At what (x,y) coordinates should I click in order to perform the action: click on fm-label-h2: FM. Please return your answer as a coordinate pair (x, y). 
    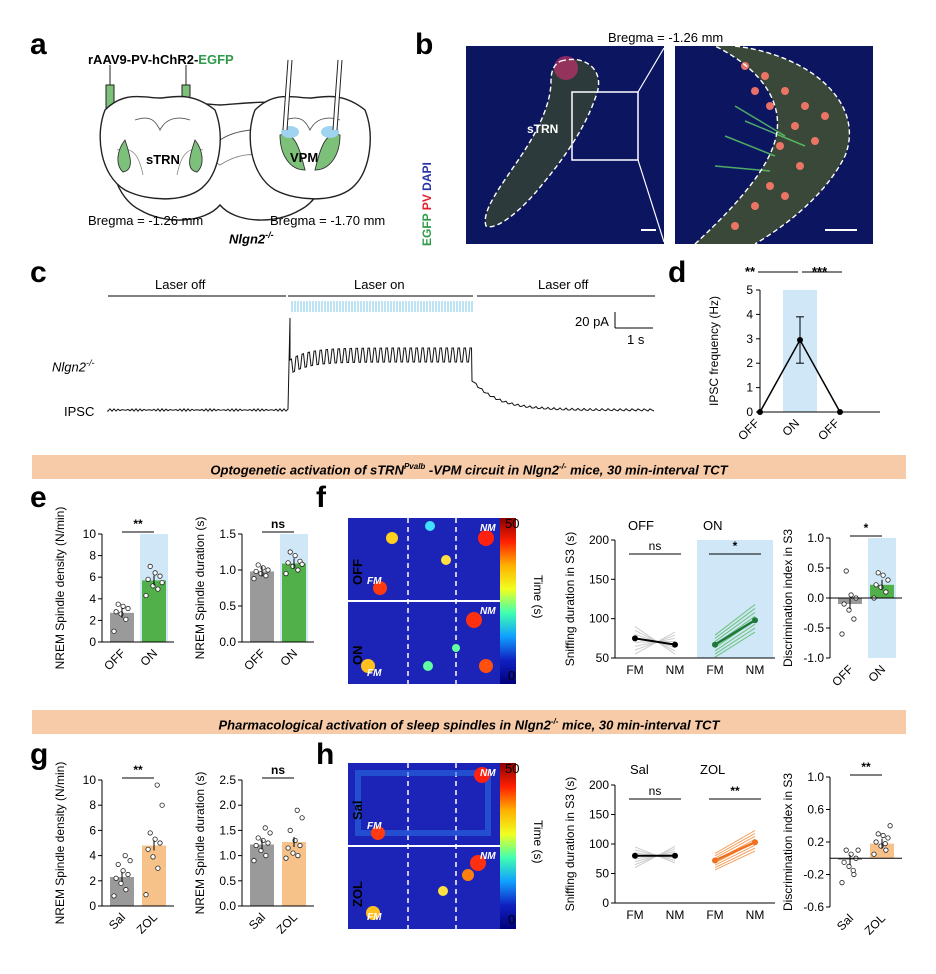
    Looking at the image, I should click on (374, 917).